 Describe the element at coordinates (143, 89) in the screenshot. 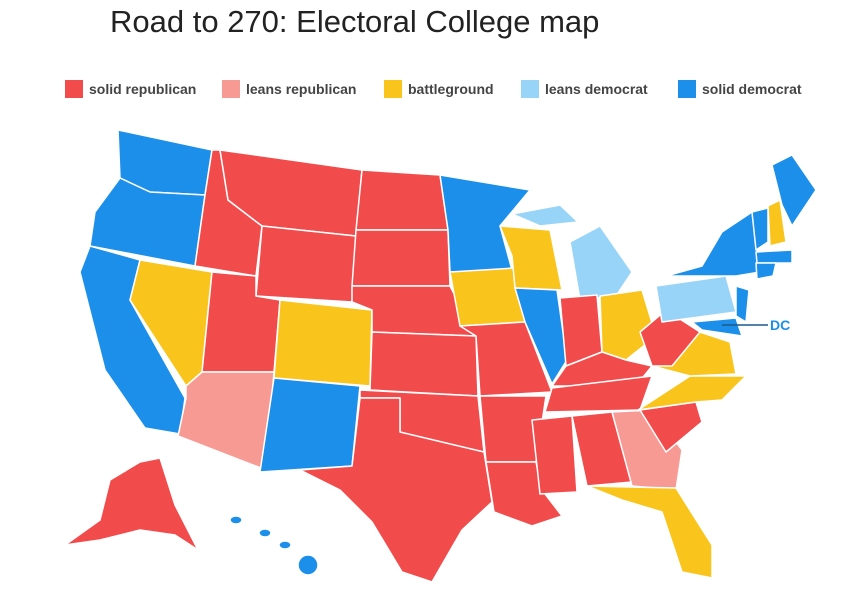

I see `legend-label: solid republican` at that location.